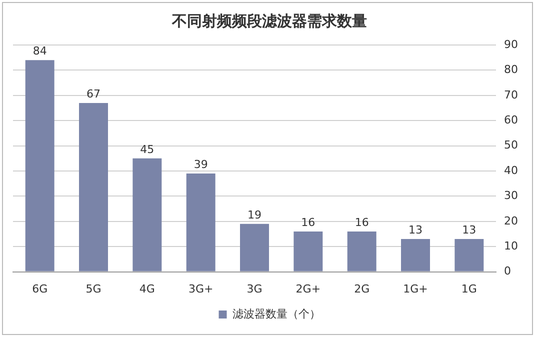 This screenshot has width=535, height=337. What do you see at coordinates (511, 245) in the screenshot?
I see `y-tick-label: 10` at bounding box center [511, 245].